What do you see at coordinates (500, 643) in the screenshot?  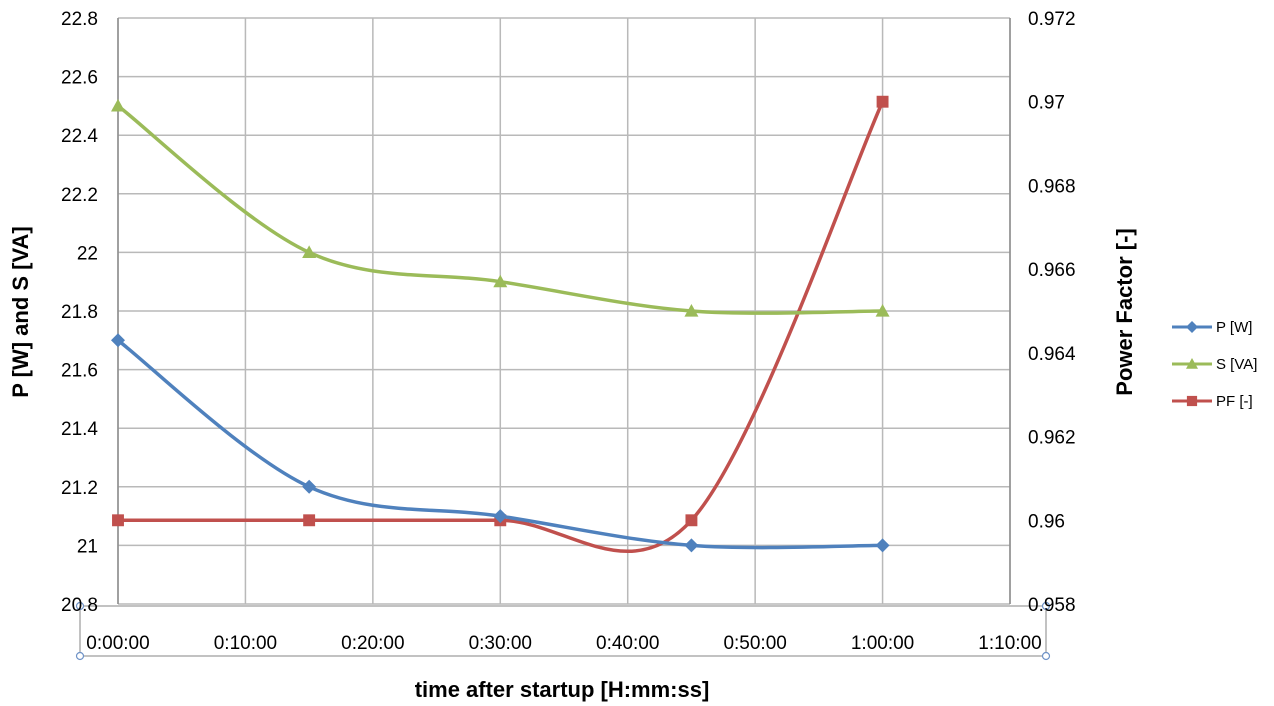 I see `x-tick-label: 0:30:00` at bounding box center [500, 643].